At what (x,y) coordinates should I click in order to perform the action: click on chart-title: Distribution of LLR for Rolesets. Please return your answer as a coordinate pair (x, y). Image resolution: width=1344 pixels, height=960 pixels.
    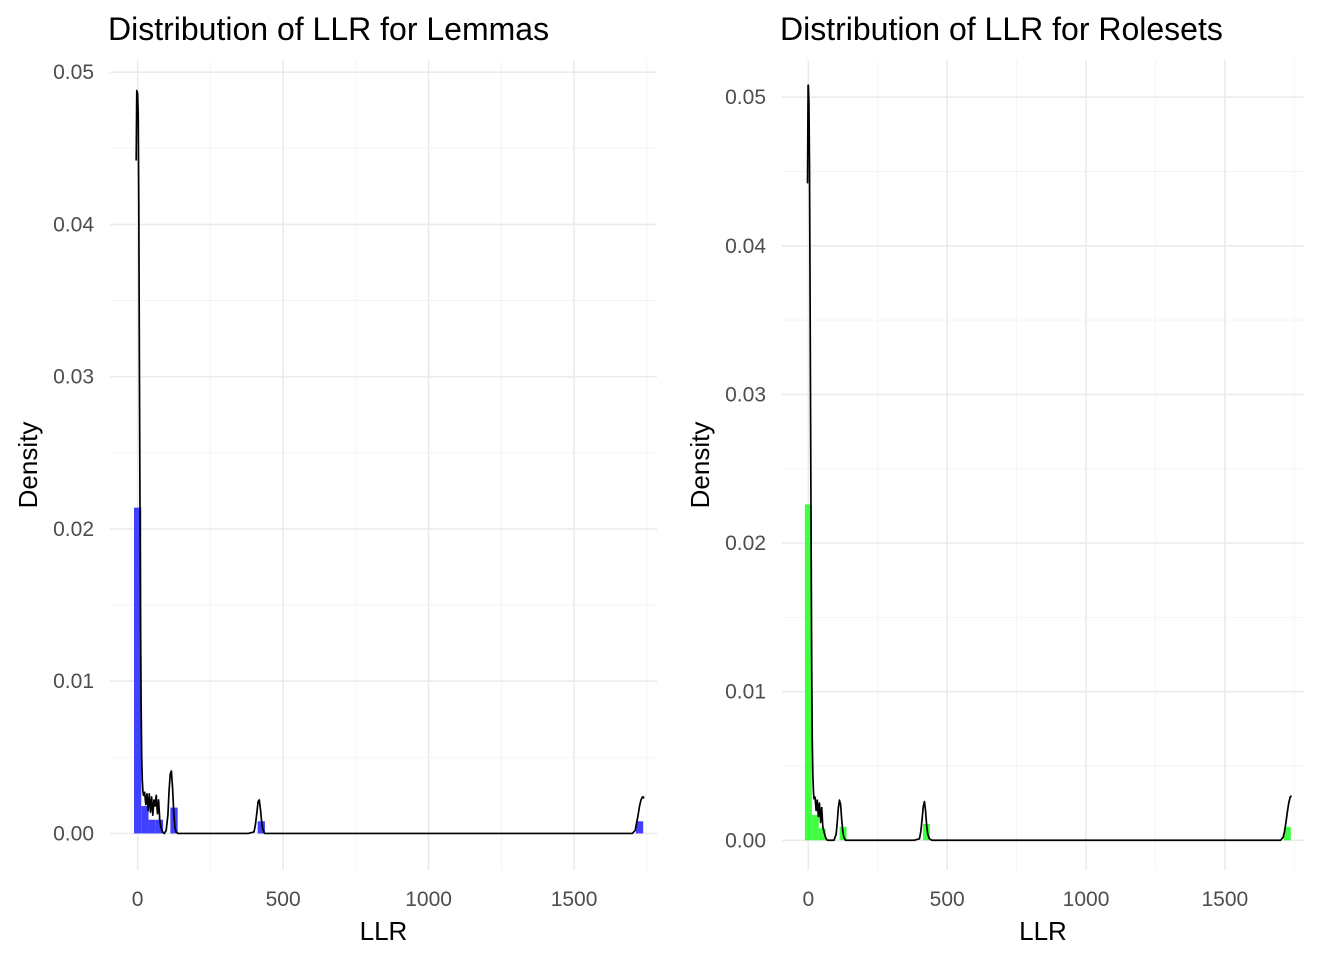
    Looking at the image, I should click on (1001, 29).